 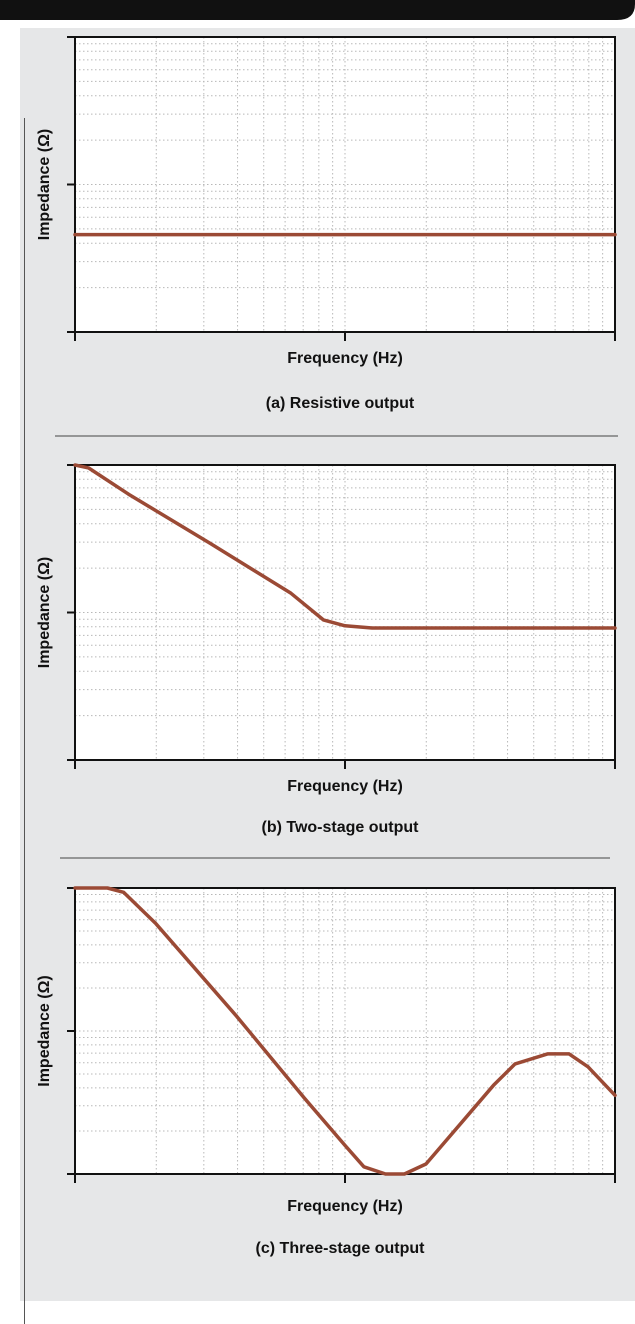 What do you see at coordinates (24, 721) in the screenshot?
I see `left-divider-line` at bounding box center [24, 721].